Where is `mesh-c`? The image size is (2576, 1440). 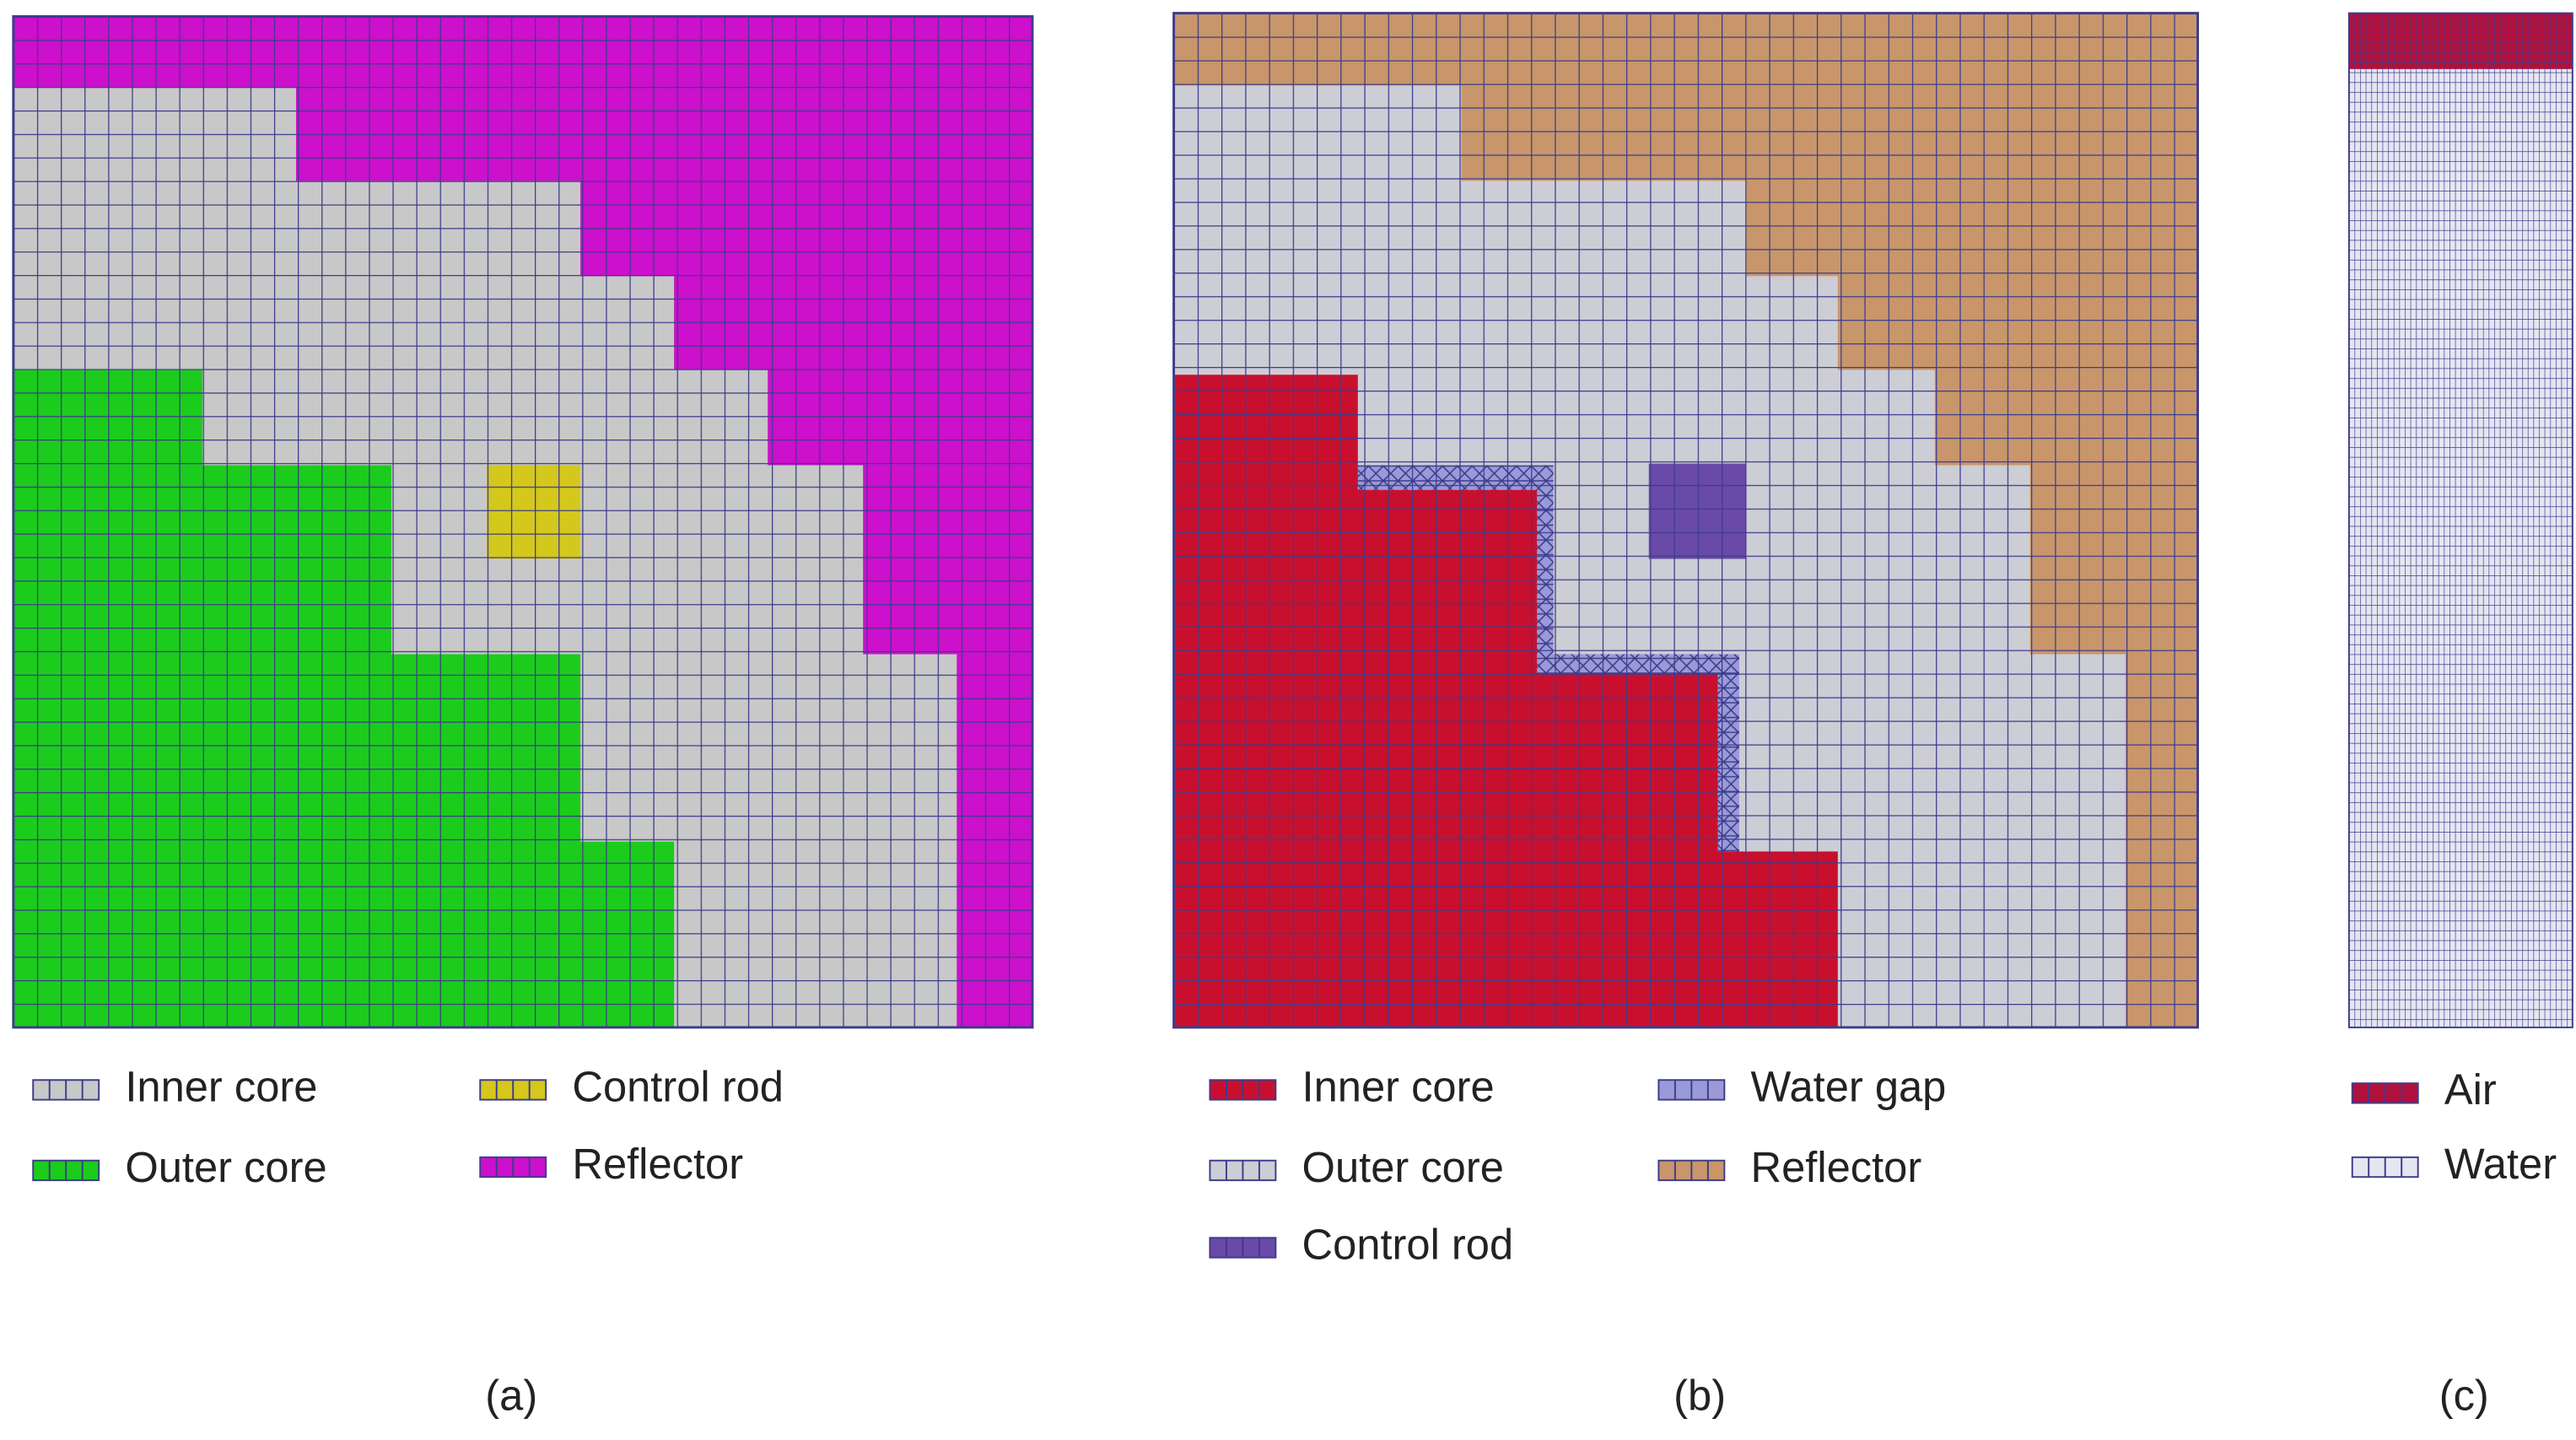
mesh-c is located at coordinates (2460, 520).